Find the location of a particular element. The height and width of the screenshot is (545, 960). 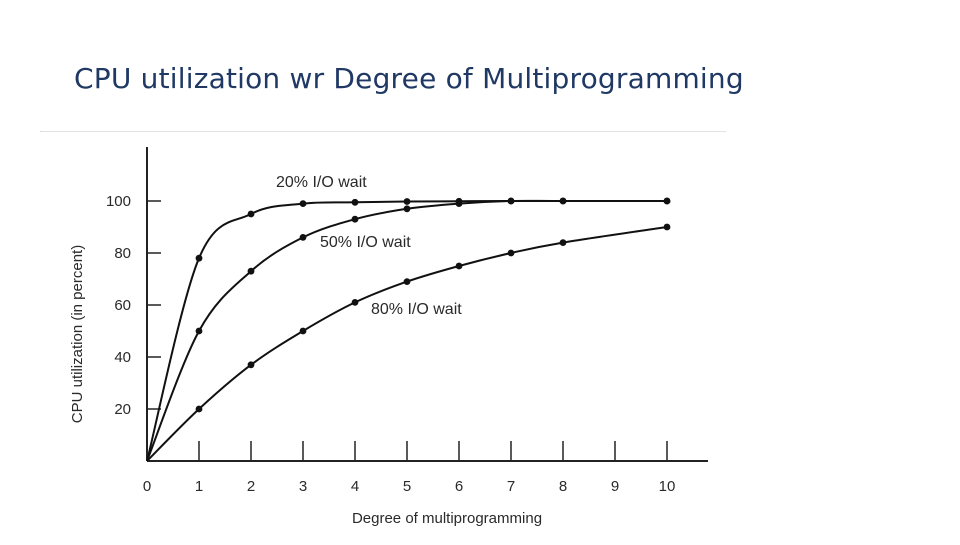

figure-top-border is located at coordinates (383, 131).